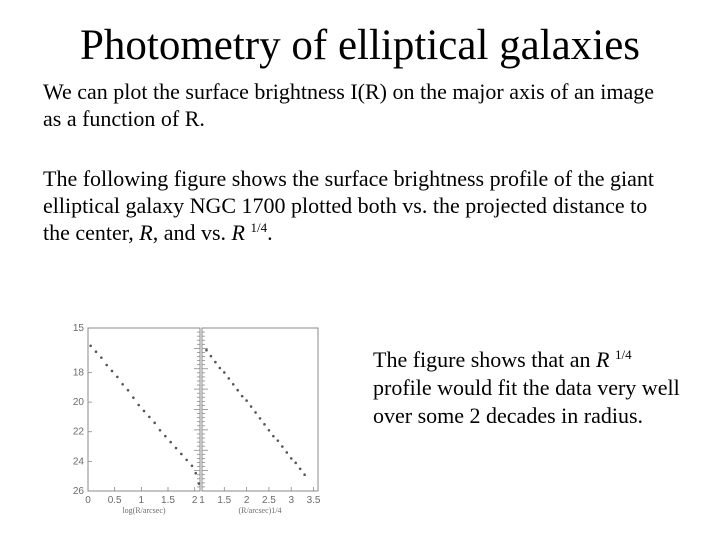  What do you see at coordinates (79, 491) in the screenshot?
I see `y-tick-label: 26` at bounding box center [79, 491].